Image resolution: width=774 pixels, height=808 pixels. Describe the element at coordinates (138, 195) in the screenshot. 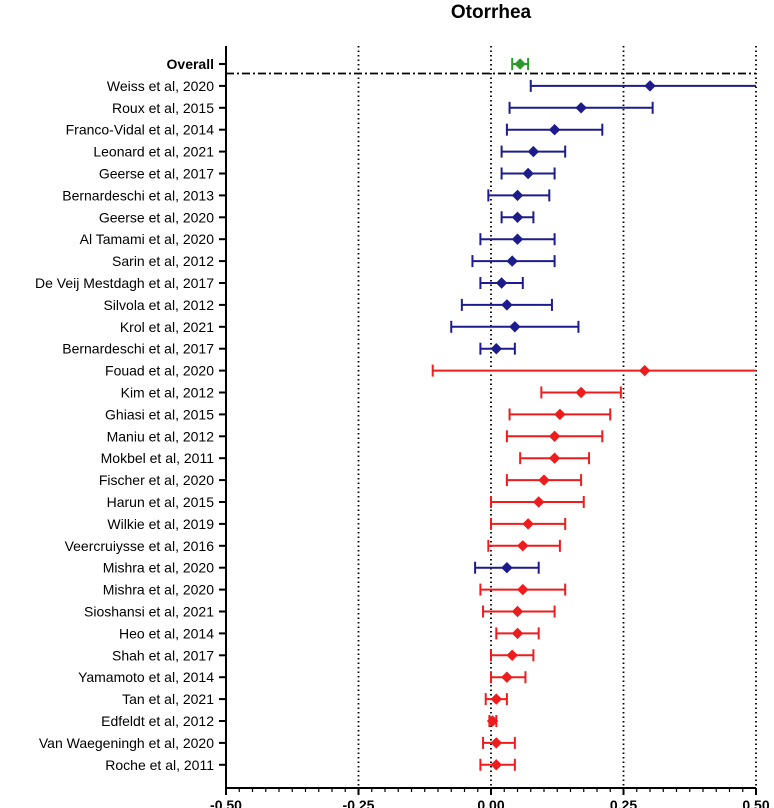

I see `study-6-label: Bernardeschi et al, 2013` at that location.